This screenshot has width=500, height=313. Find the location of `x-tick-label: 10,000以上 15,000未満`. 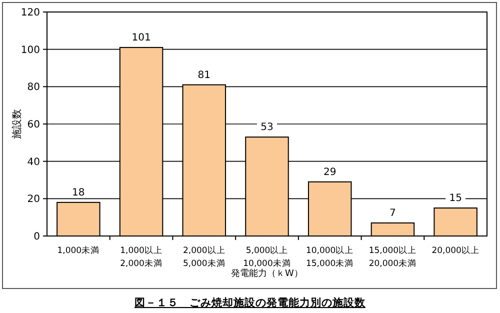

x-tick-label: 10,000以上 15,000未満 is located at coordinates (330, 257).